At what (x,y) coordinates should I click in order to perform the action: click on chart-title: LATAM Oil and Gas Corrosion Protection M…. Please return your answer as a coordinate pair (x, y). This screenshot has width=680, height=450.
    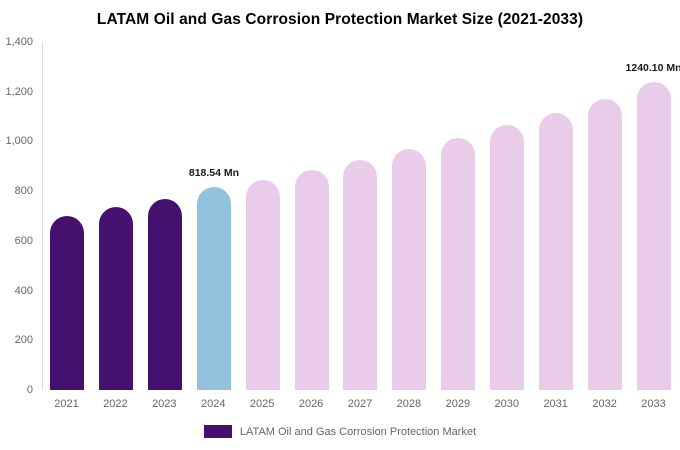
    Looking at the image, I should click on (340, 19).